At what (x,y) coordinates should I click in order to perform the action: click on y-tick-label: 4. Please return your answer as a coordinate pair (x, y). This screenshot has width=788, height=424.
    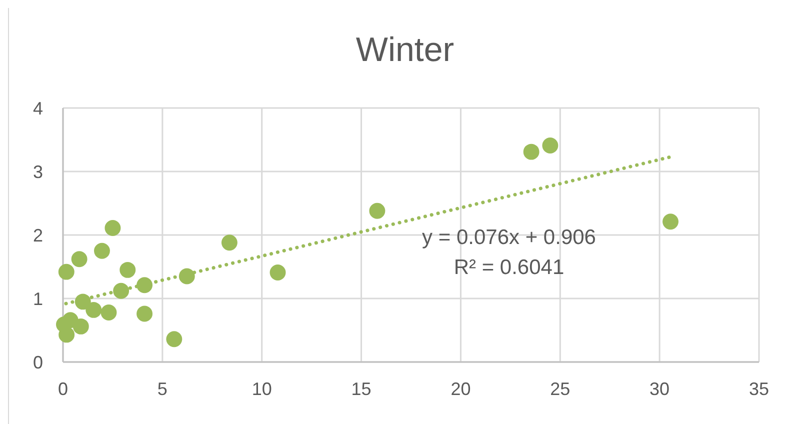
    Looking at the image, I should click on (37, 108).